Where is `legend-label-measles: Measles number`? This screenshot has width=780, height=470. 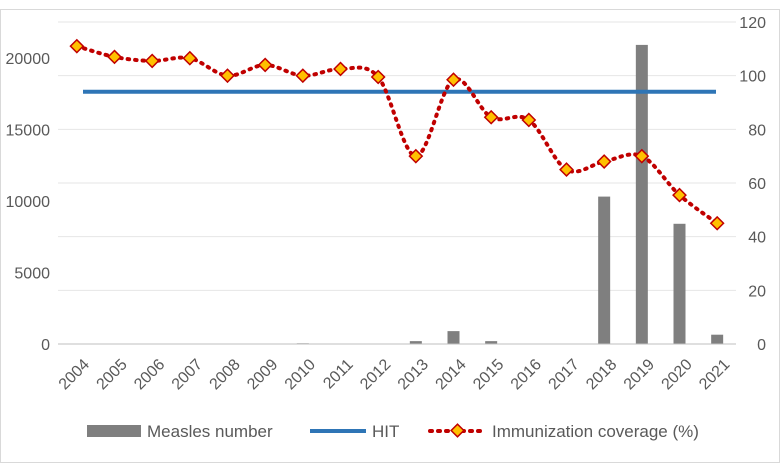
legend-label-measles: Measles number is located at coordinates (210, 431).